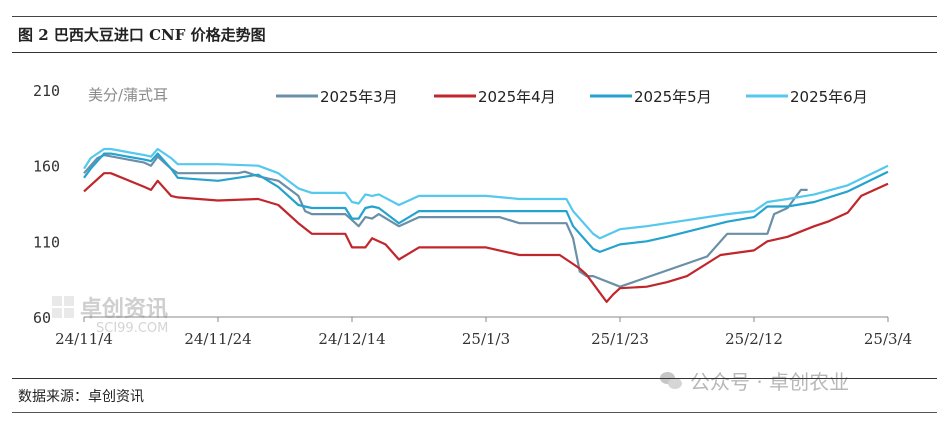 This screenshot has height=425, width=948. I want to click on end-rule, so click(474, 412).